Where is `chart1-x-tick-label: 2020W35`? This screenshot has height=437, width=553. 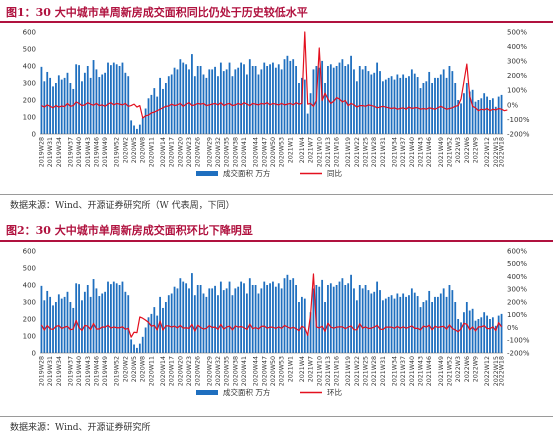
chart1-x-tick-label: 2020W35 is located at coordinates (227, 152).